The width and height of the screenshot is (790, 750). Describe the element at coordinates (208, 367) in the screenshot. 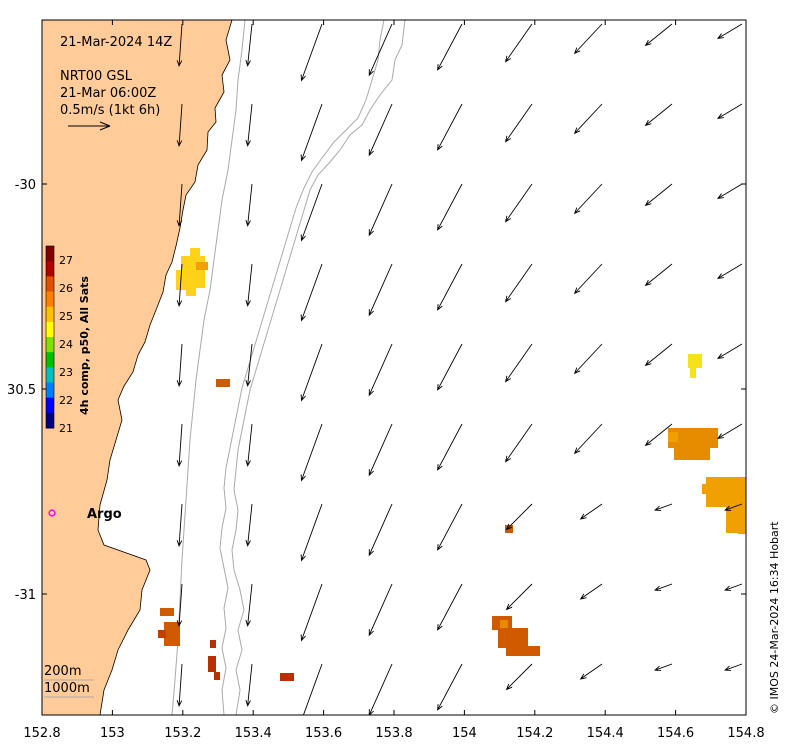

I see `isobath-200m` at that location.